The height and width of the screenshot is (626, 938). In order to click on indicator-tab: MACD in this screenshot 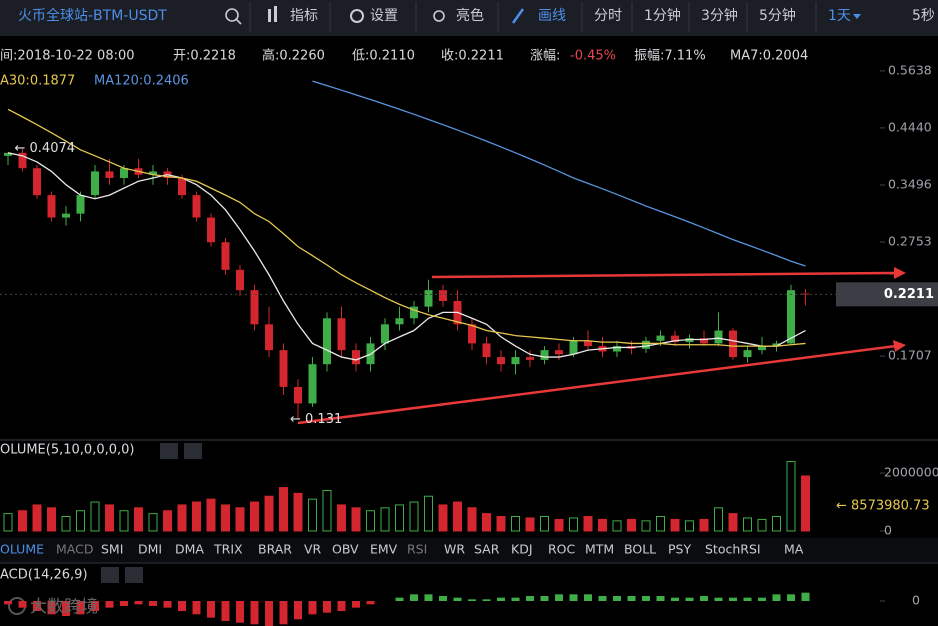, I will do `click(74, 549)`.